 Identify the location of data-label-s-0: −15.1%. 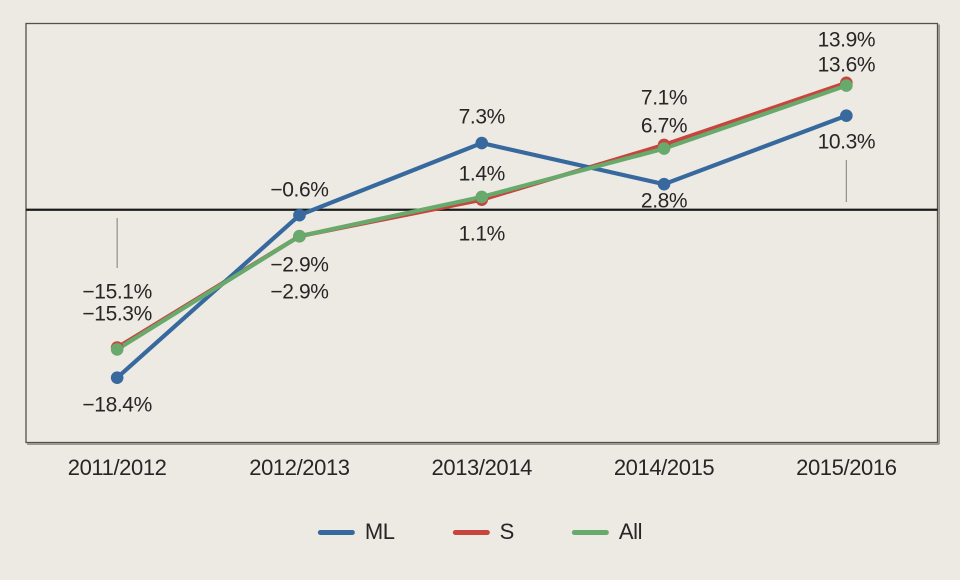
(117, 292).